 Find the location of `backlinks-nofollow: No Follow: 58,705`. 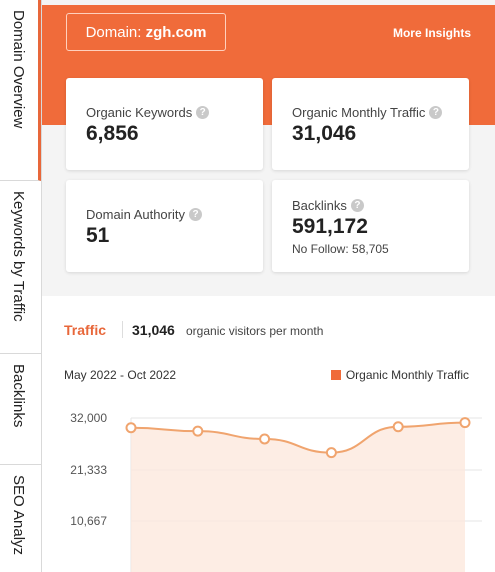

backlinks-nofollow: No Follow: 58,705 is located at coordinates (340, 249).